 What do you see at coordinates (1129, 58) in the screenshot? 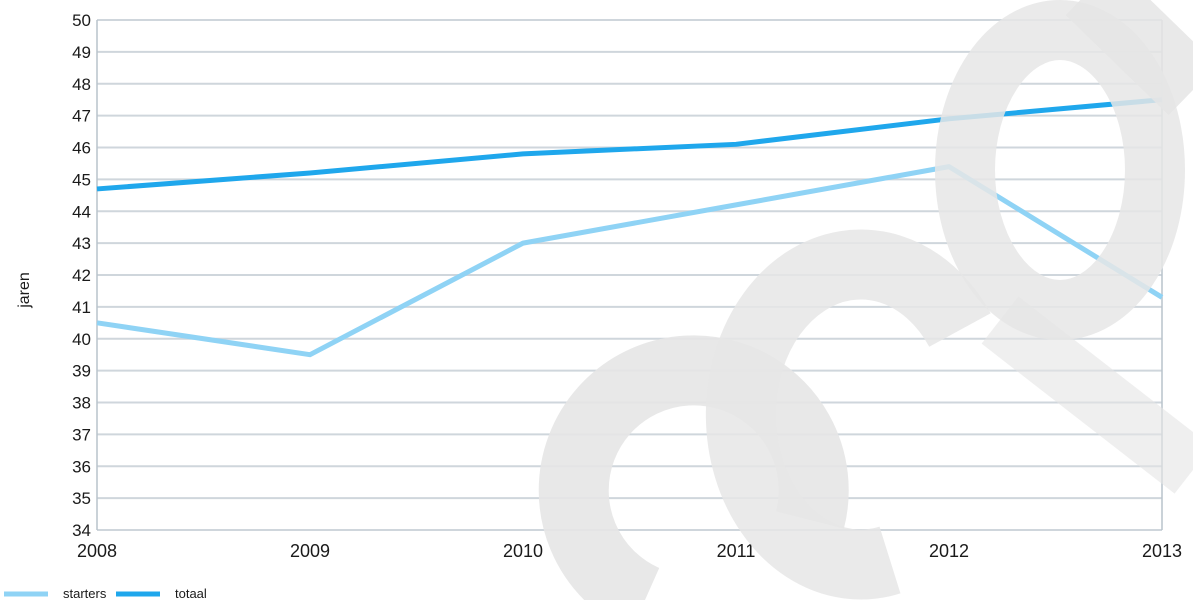
I see `watermark-p-stem` at bounding box center [1129, 58].